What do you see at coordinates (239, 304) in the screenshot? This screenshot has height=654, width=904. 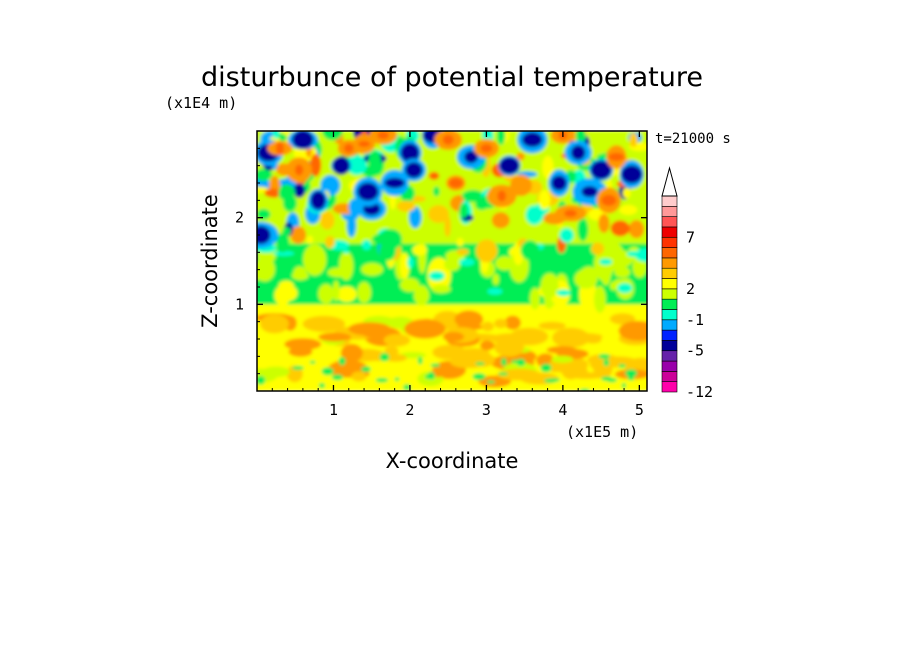 I see `y-tick-label: 1` at bounding box center [239, 304].